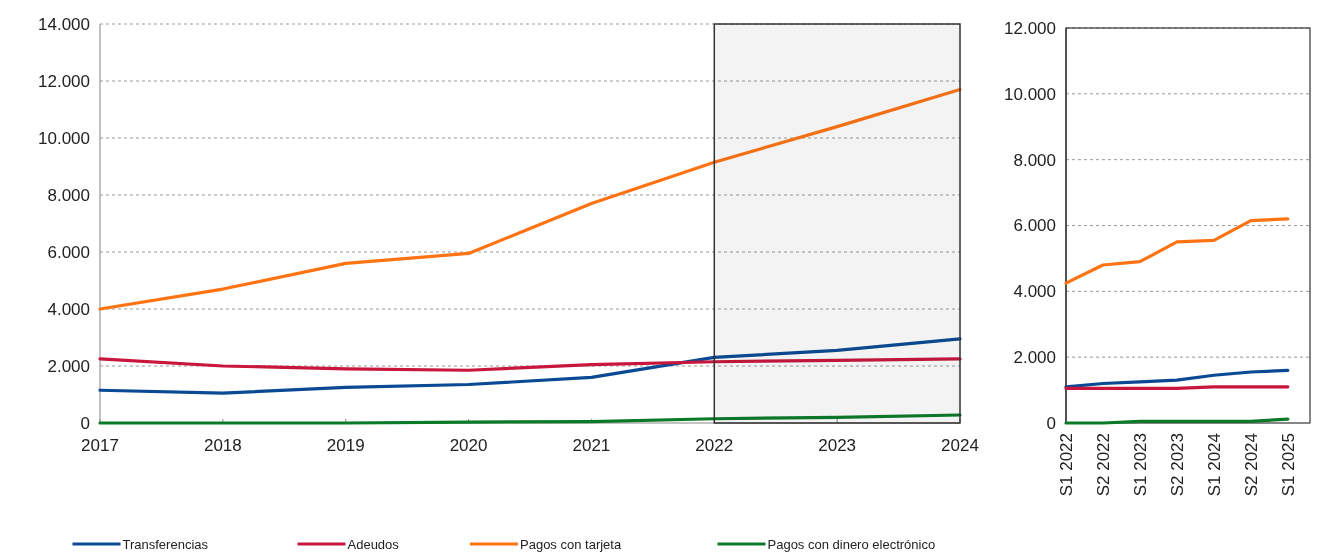 The image size is (1335, 556). I want to click on legend-label: Pagos con tarjeta, so click(571, 544).